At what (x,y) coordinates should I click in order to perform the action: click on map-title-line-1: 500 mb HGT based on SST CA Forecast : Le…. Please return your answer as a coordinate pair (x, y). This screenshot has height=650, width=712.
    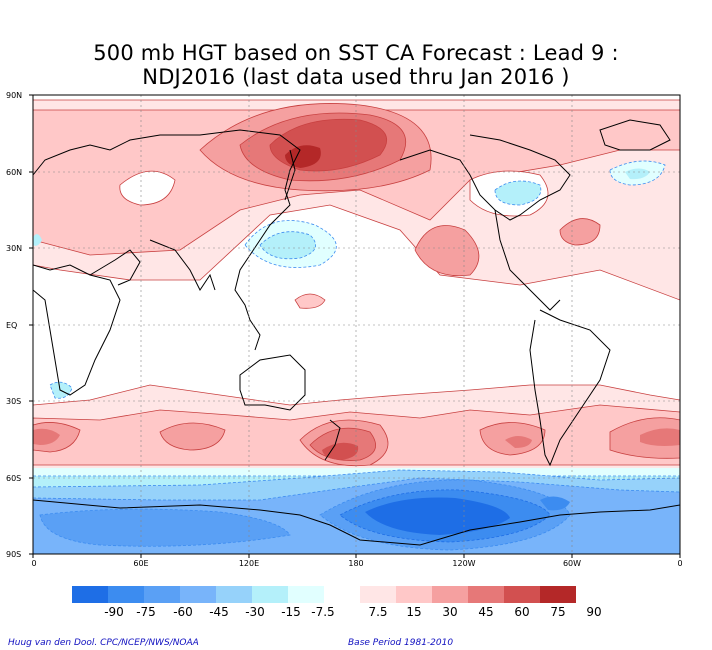
    Looking at the image, I should click on (356, 53).